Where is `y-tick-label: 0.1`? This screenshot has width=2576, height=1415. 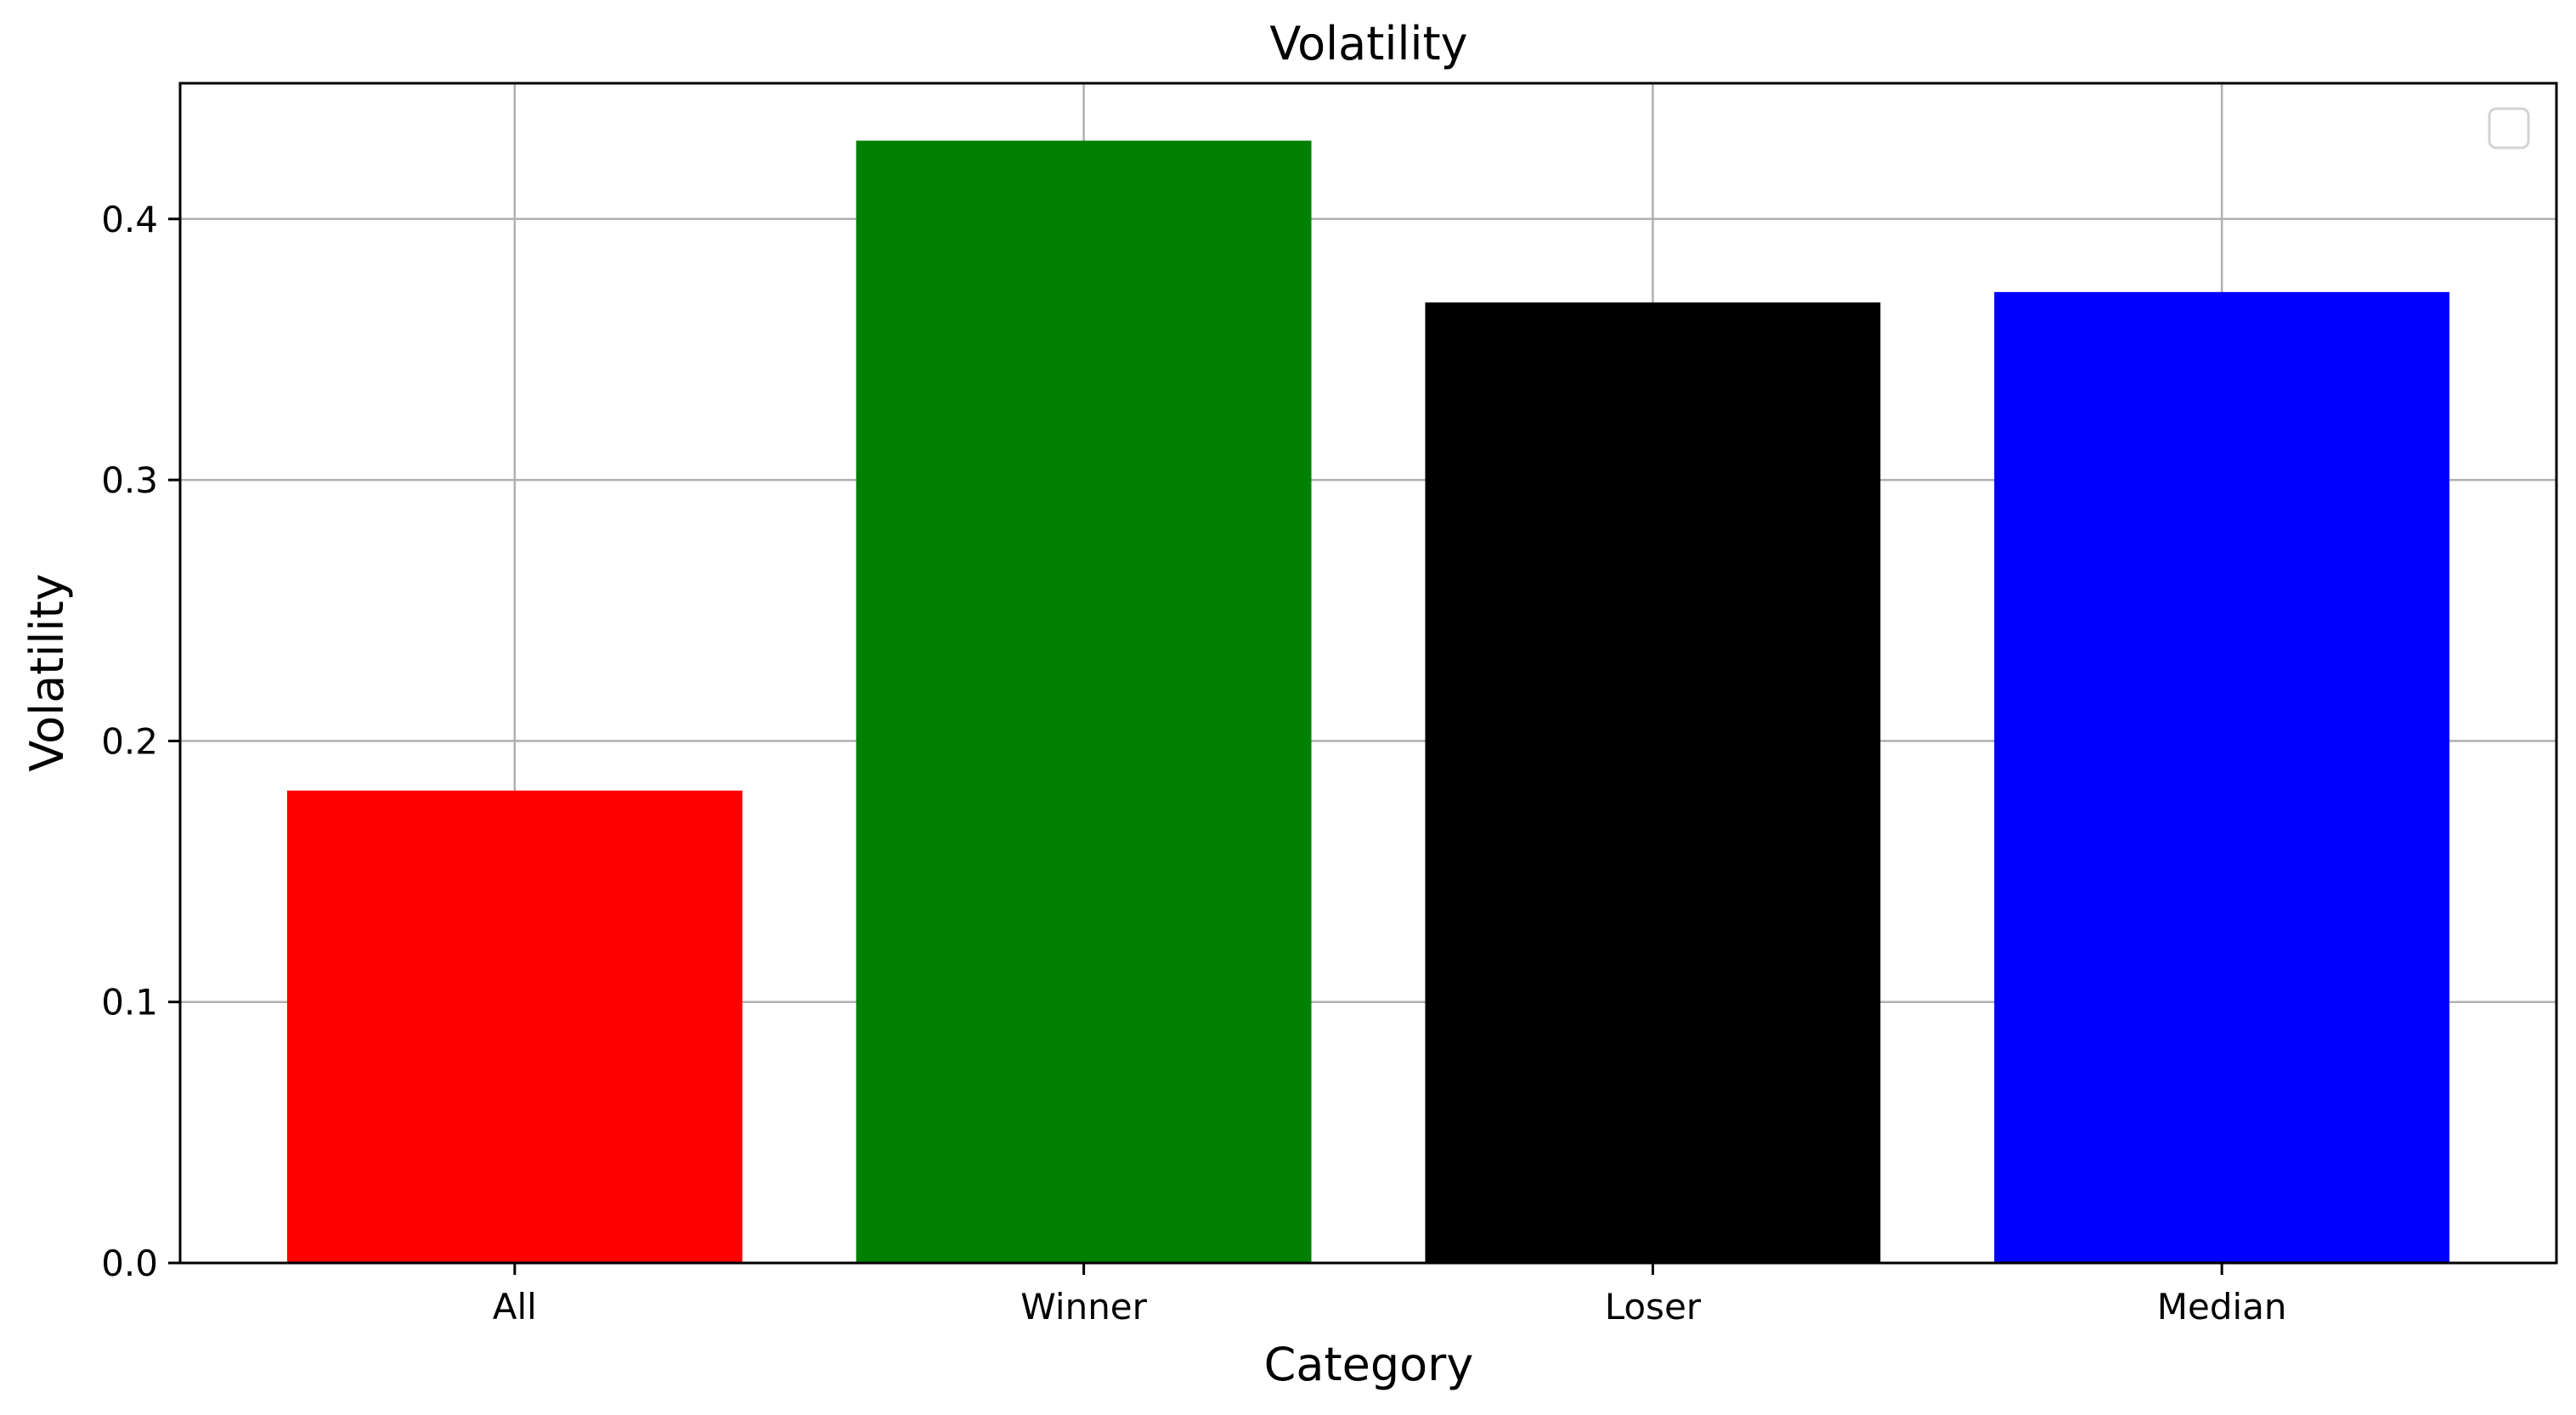 y-tick-label: 0.1 is located at coordinates (129, 1003).